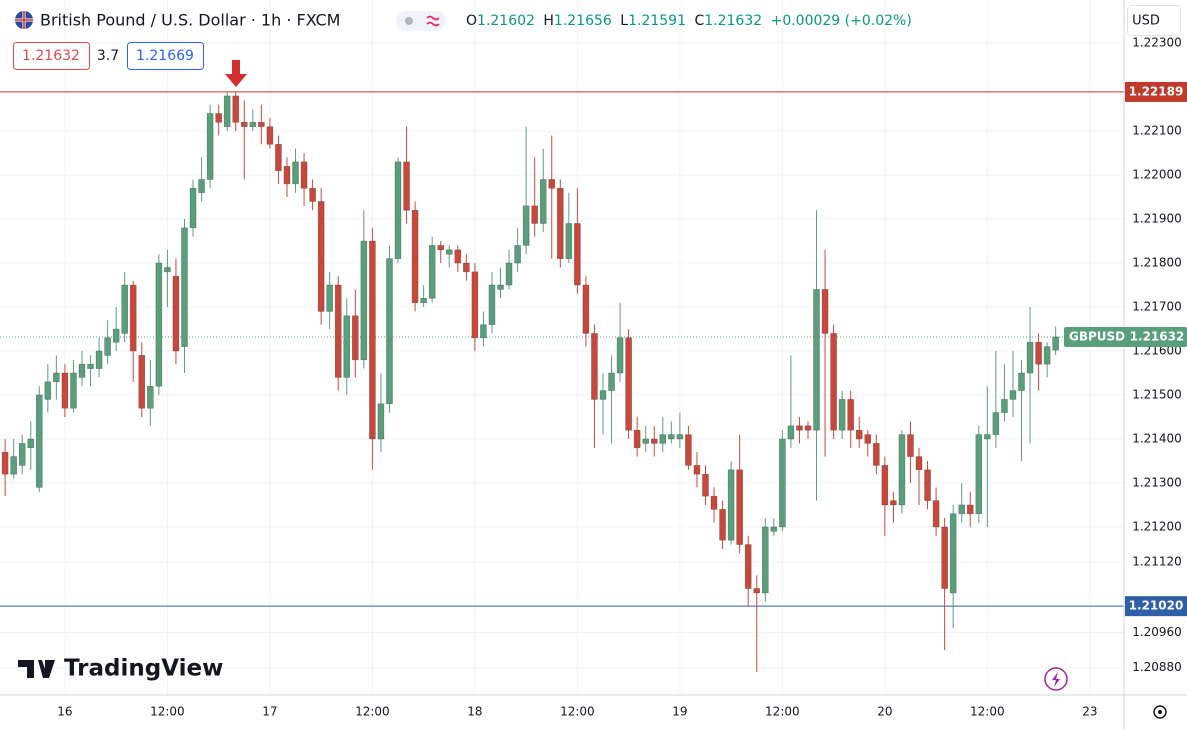 The width and height of the screenshot is (1187, 730). Describe the element at coordinates (1157, 667) in the screenshot. I see `y-tick-label: 1.20880` at that location.